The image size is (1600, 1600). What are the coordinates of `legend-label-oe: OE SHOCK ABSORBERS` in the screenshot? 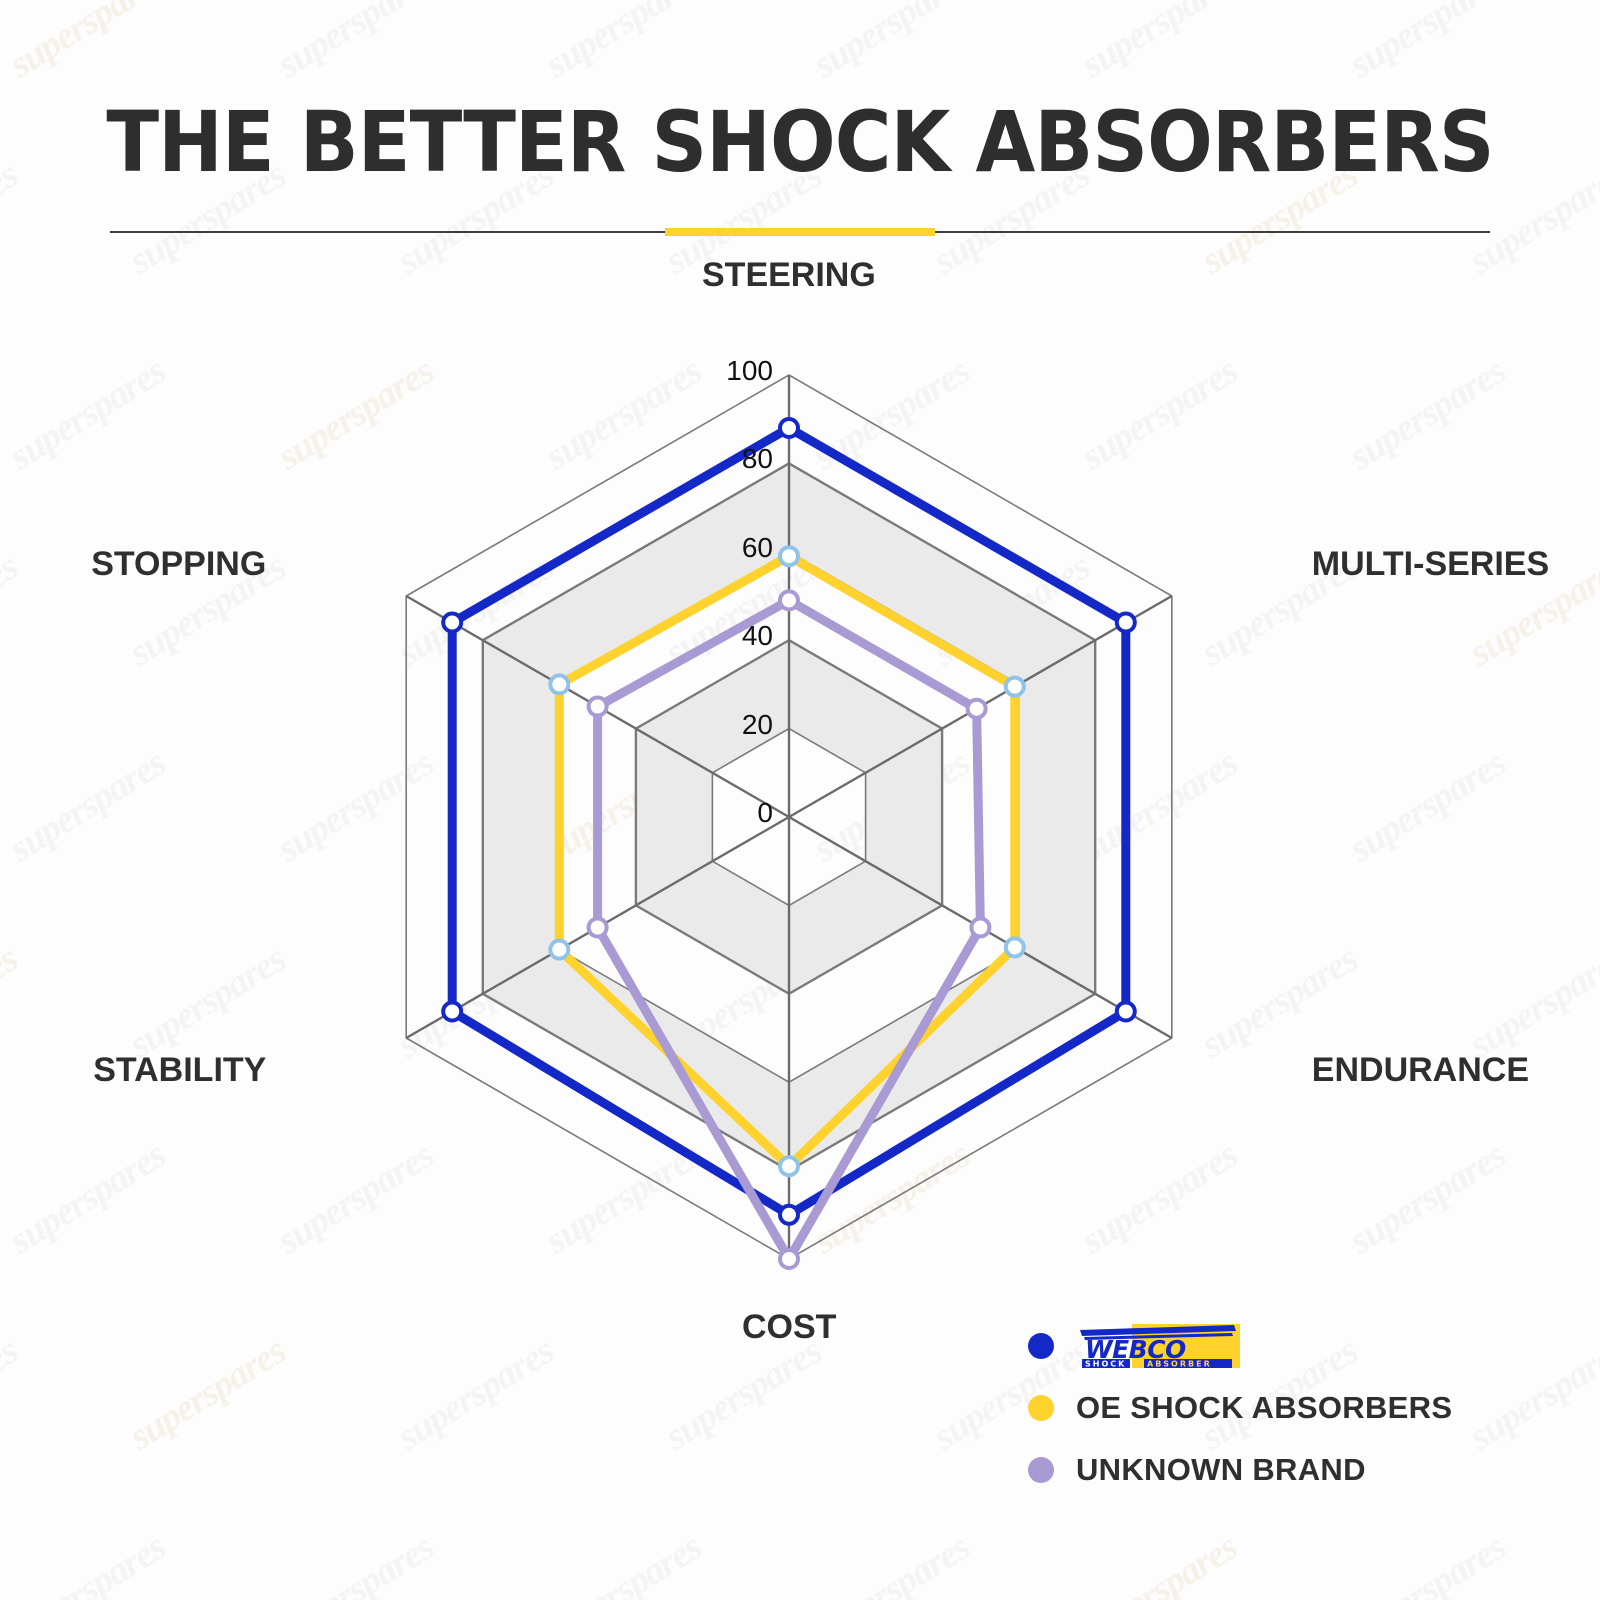 It's located at (1264, 1407).